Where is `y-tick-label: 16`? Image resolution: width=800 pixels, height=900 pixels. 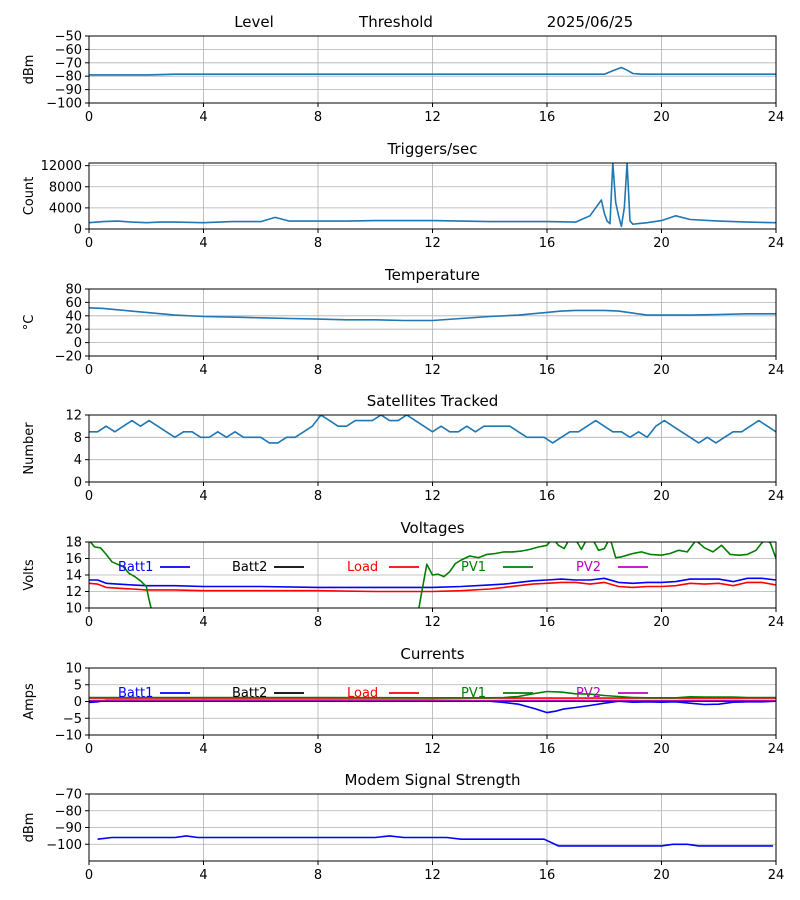
y-tick-label: 16 is located at coordinates (73, 559).